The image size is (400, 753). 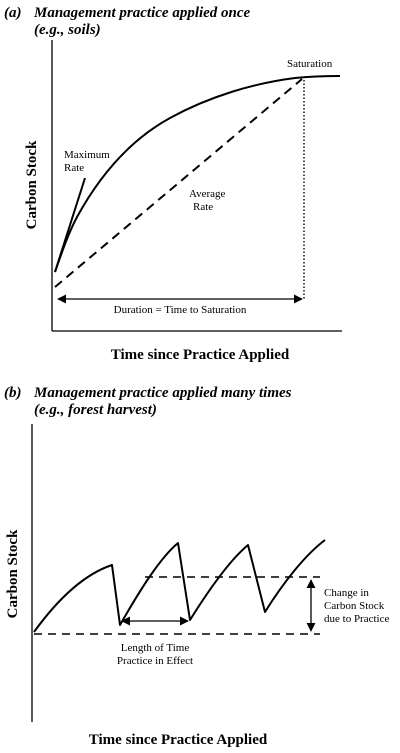 What do you see at coordinates (180, 310) in the screenshot?
I see `panel-a-duration-label: Duration = Time to Saturation` at bounding box center [180, 310].